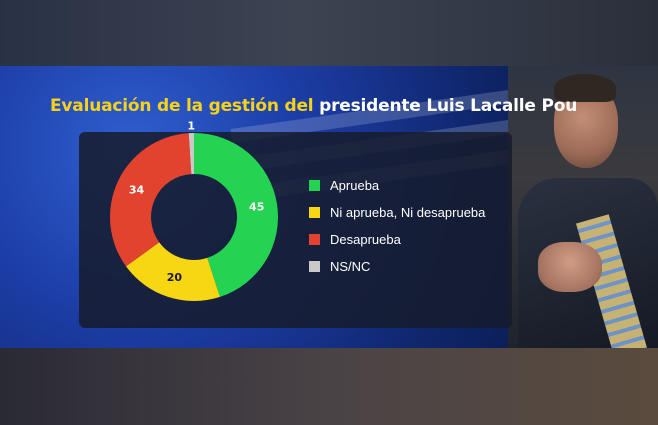 This screenshot has width=658, height=425. What do you see at coordinates (236, 215) in the screenshot?
I see `donut-slice-aprueba` at bounding box center [236, 215].